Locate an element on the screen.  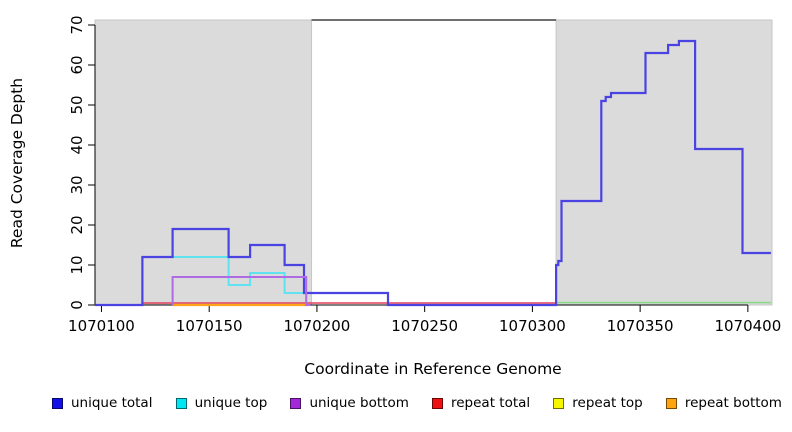
series-line-unique-bottom is located at coordinates (241, 291).